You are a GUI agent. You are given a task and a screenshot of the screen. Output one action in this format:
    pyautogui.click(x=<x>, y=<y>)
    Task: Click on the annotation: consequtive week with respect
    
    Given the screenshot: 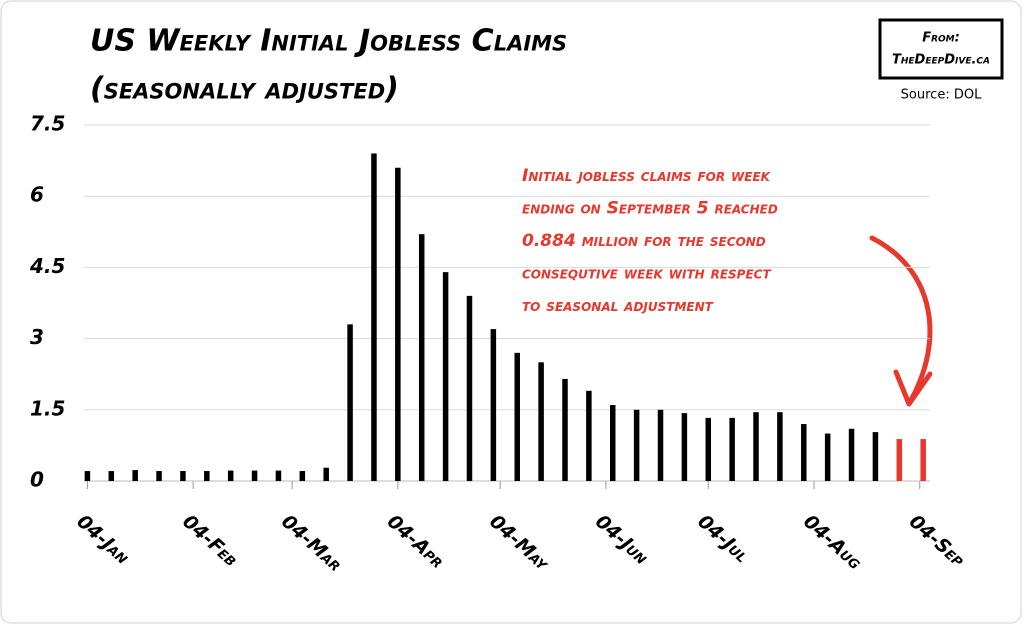 What is the action you would take?
    pyautogui.click(x=646, y=274)
    